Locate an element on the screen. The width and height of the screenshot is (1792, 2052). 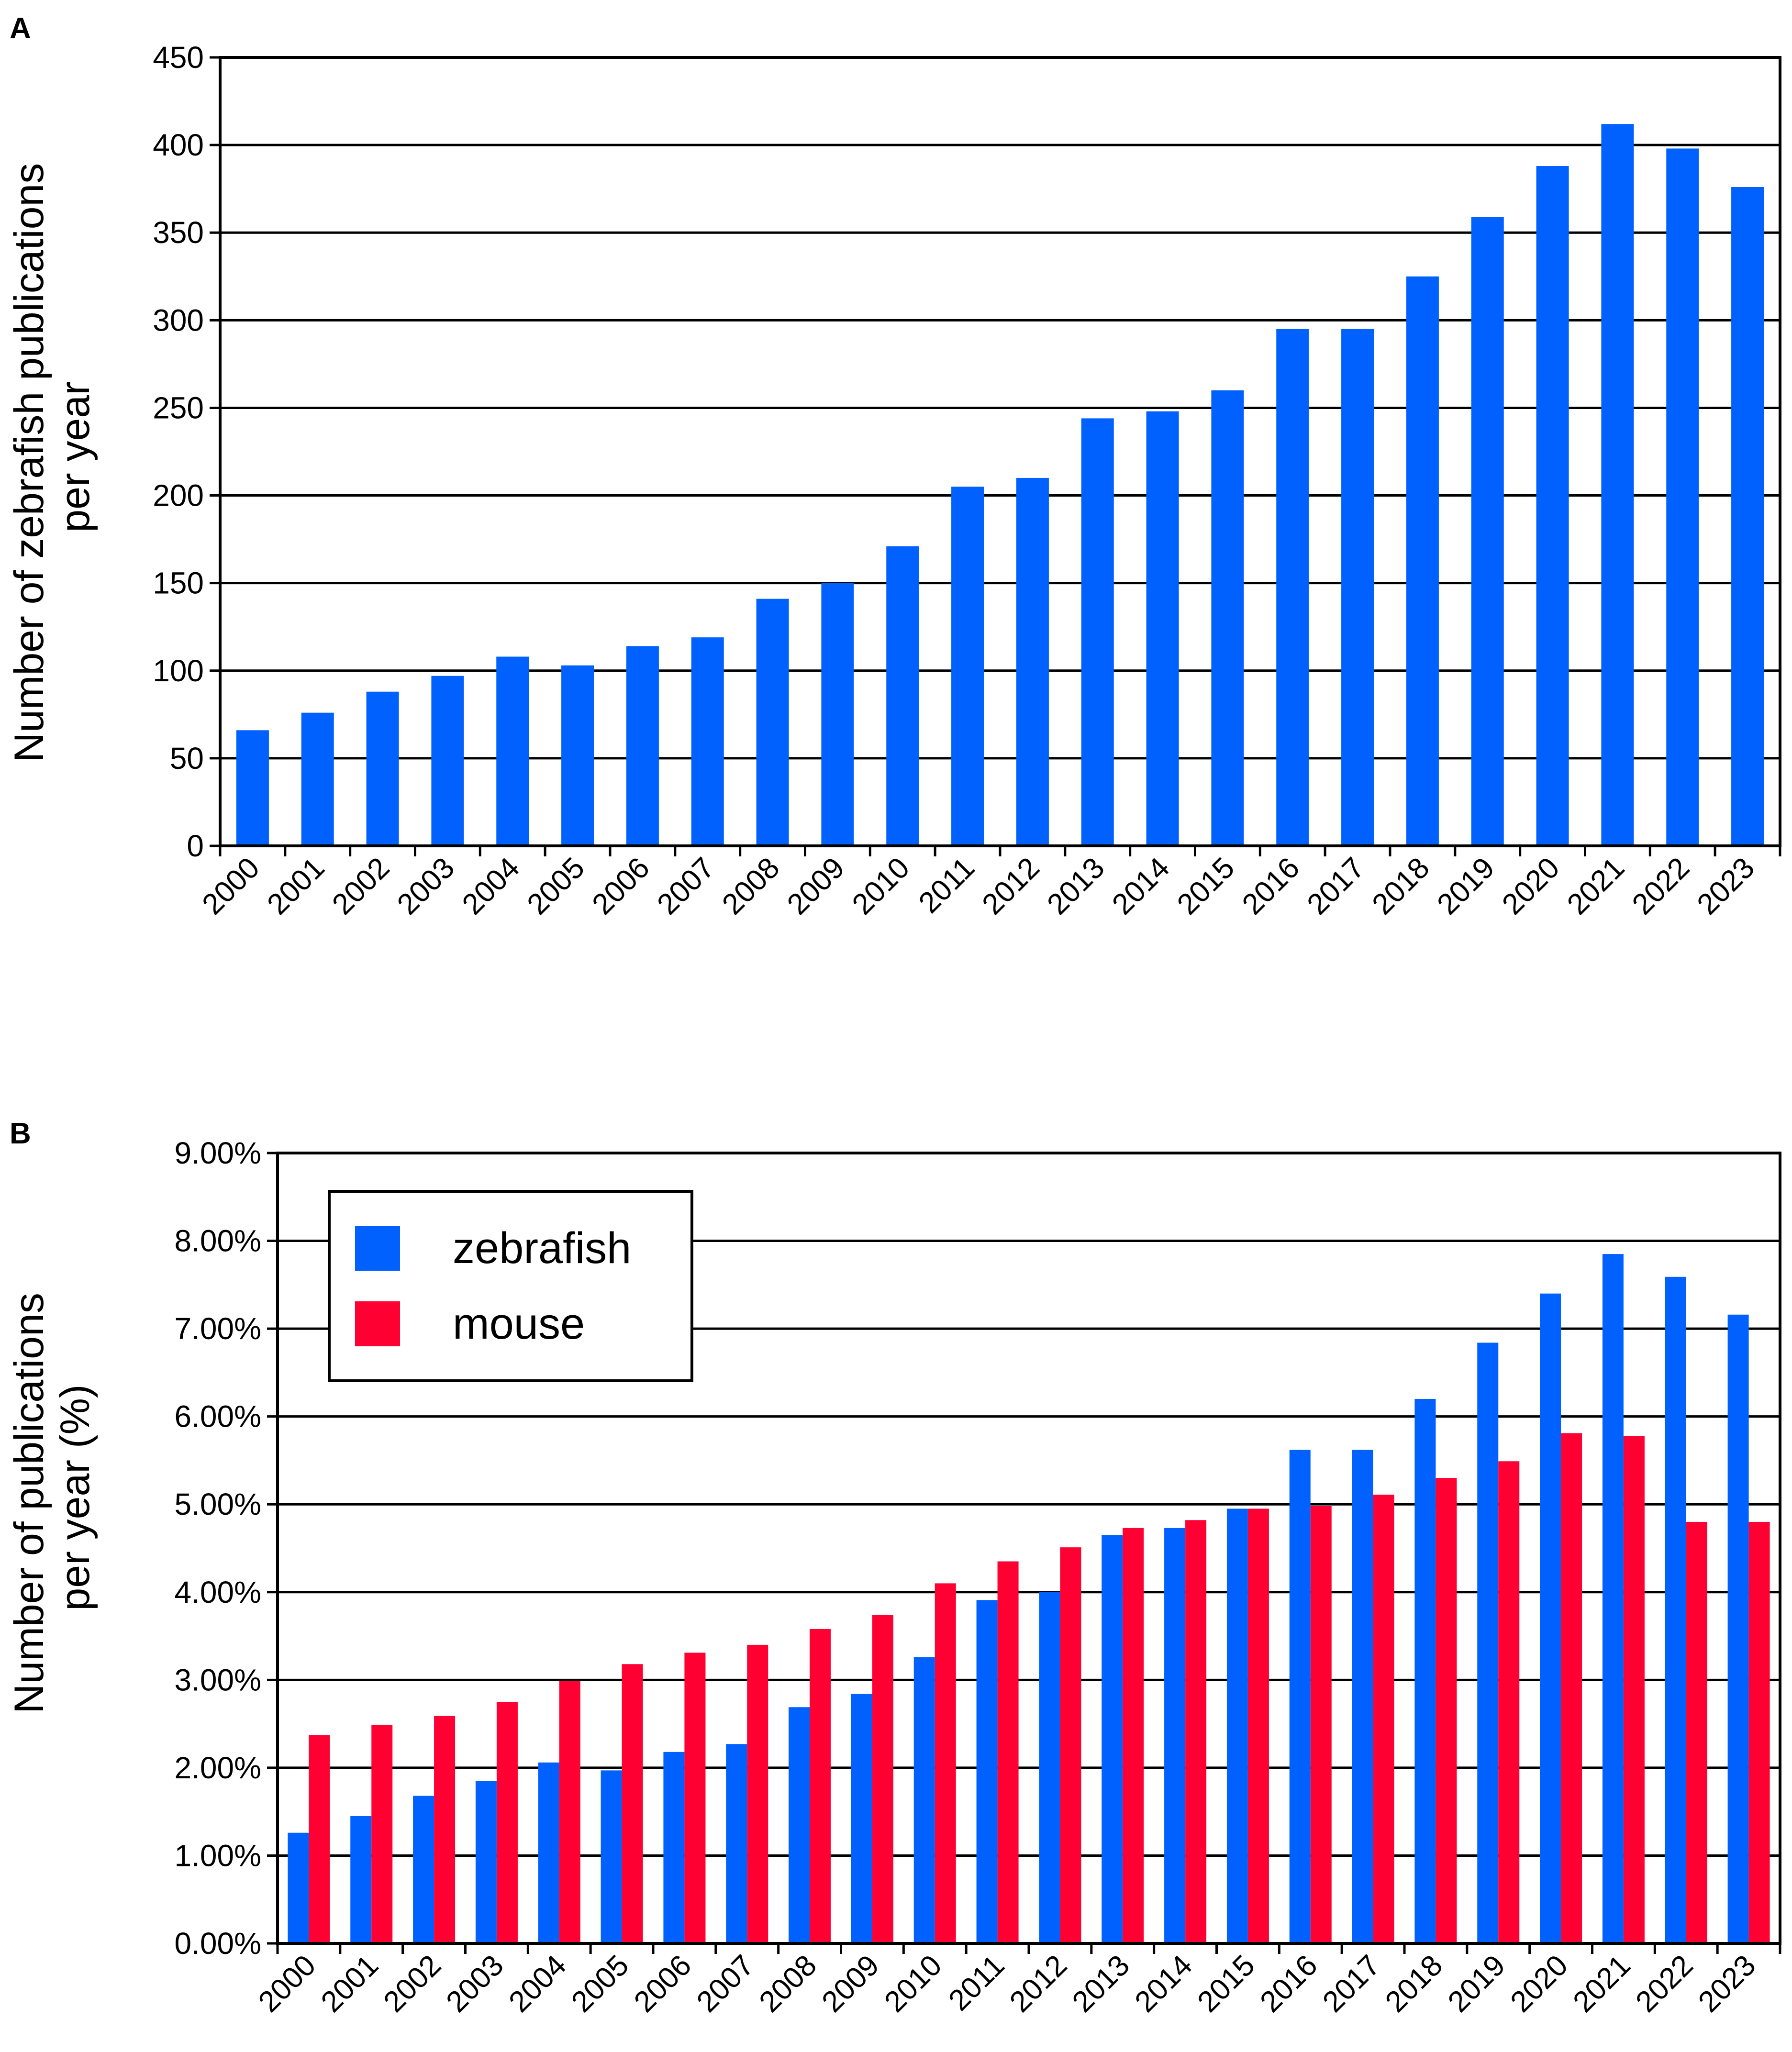
legend-swatch-mouse is located at coordinates (377, 1323).